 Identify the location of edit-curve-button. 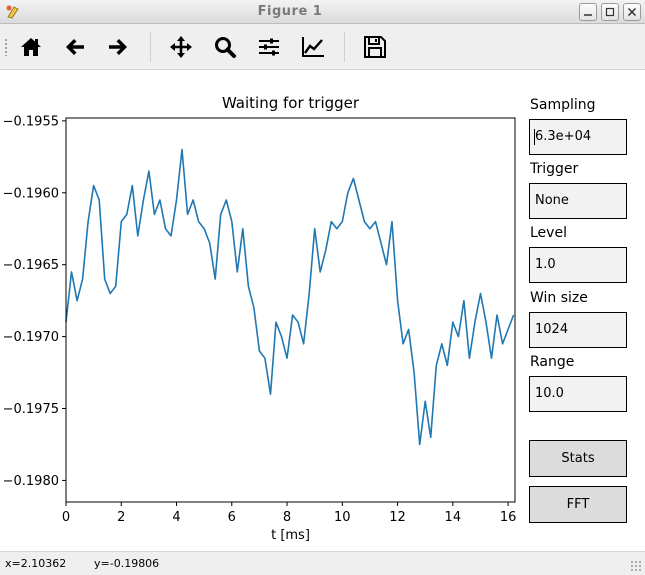
(313, 47).